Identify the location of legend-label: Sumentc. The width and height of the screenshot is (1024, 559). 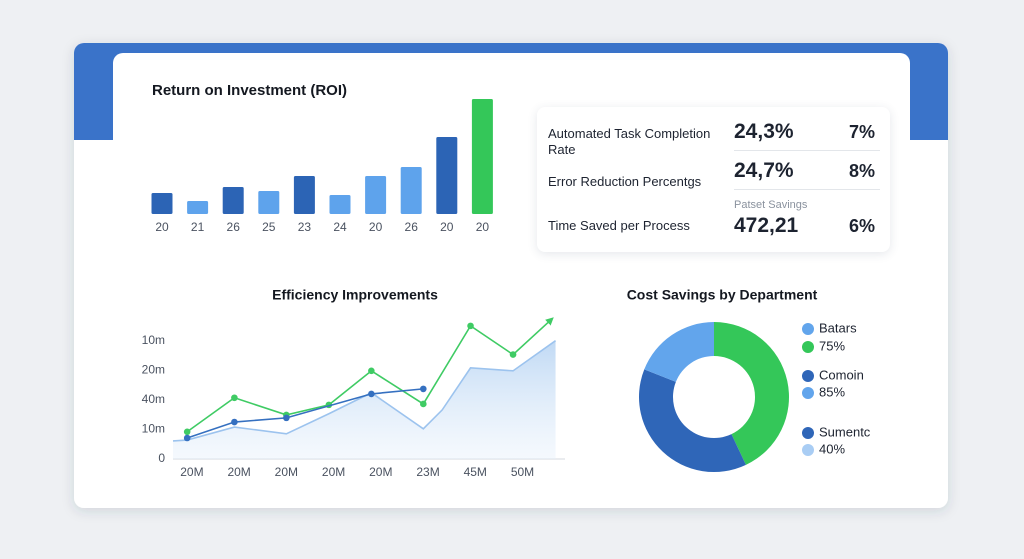
(845, 431).